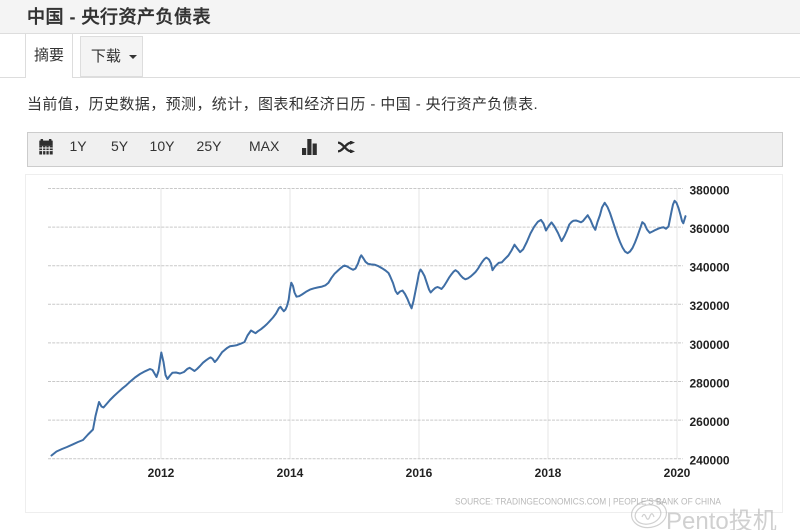 This screenshot has height=530, width=800. I want to click on svg-text: 300000, so click(710, 345).